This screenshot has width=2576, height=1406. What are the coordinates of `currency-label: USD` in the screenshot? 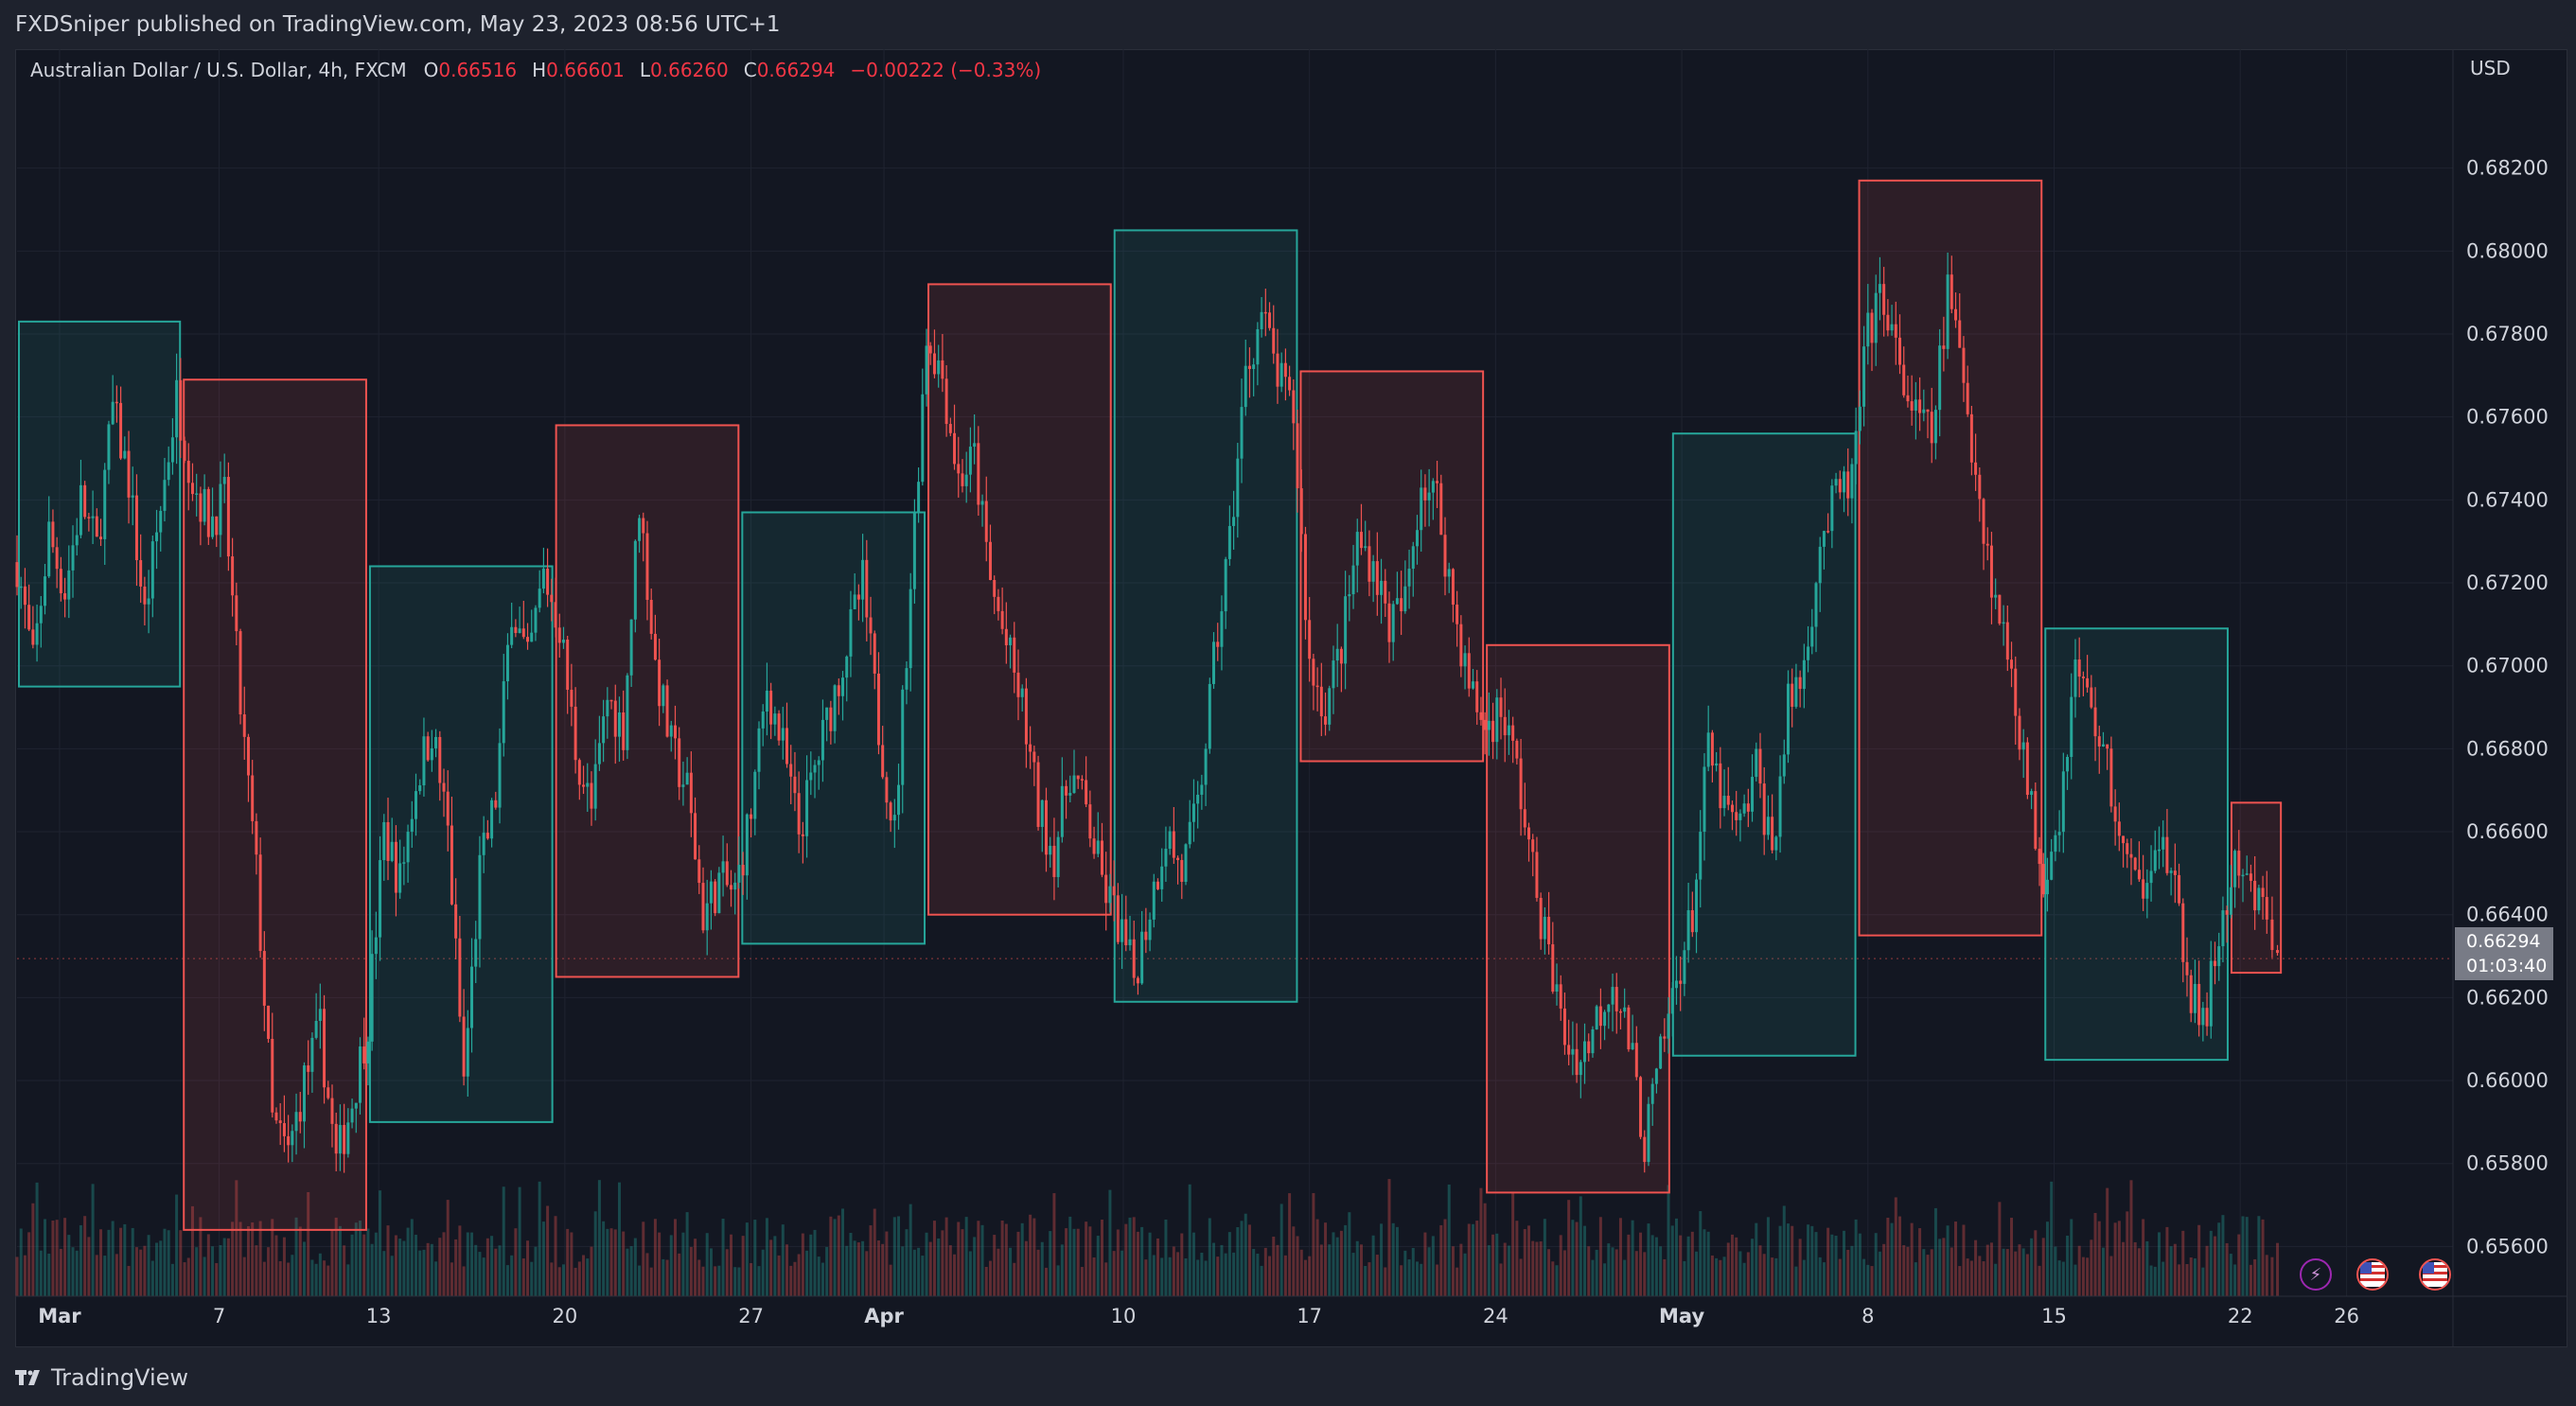 It's located at (2490, 68).